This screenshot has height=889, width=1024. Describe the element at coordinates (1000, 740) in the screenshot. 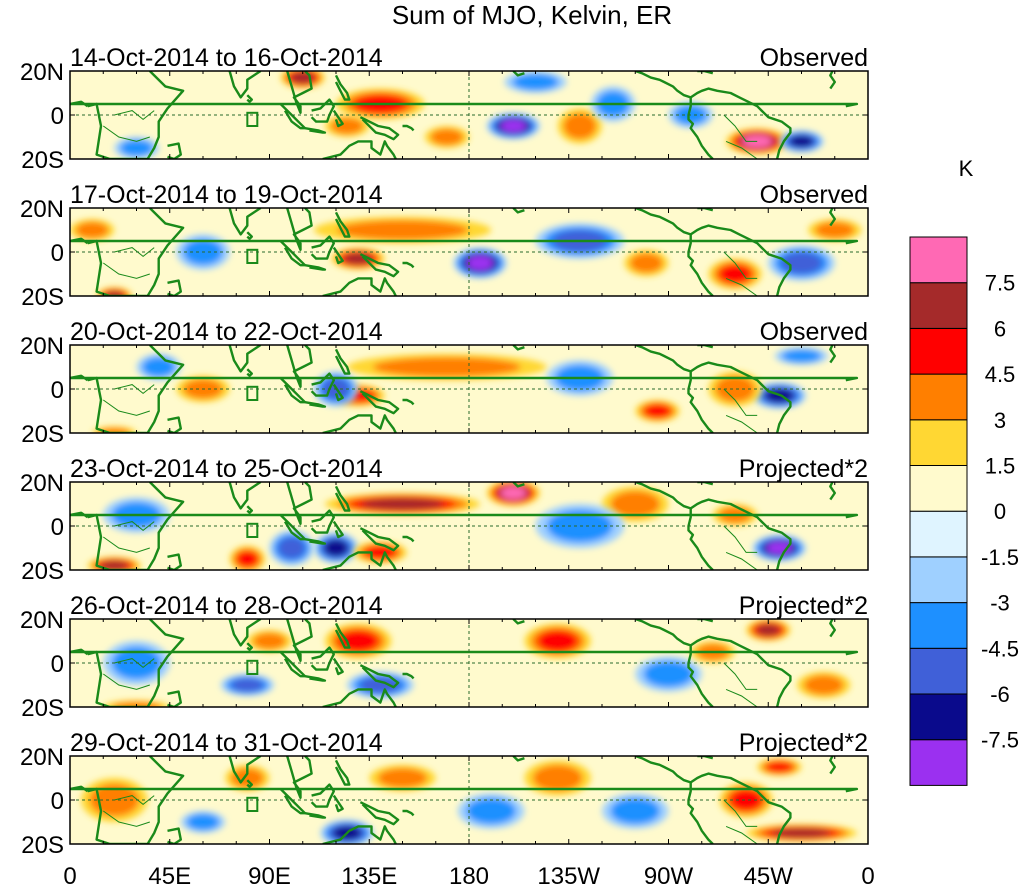

I see `colorbar-tick-label: -7.5` at that location.